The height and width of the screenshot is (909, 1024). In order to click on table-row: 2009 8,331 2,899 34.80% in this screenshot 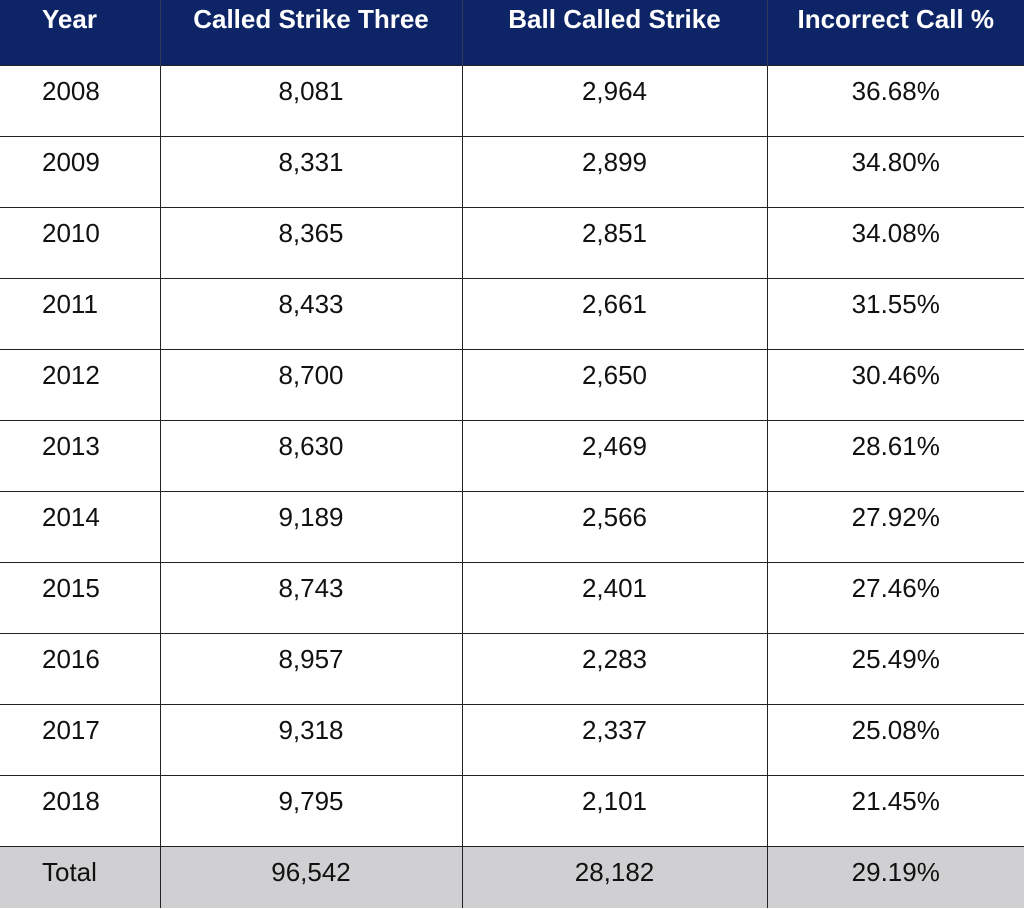, I will do `click(512, 171)`.